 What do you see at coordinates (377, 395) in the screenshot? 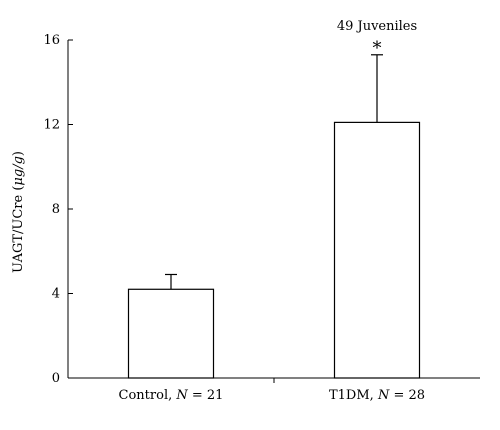
I see `x-category-label: T1DM, N = 28` at bounding box center [377, 395].